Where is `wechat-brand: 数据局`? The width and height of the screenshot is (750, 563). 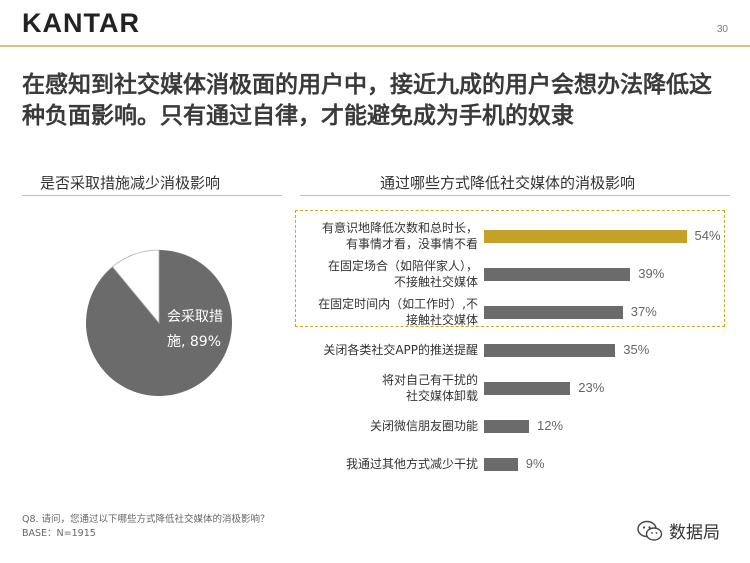 wechat-brand: 数据局 is located at coordinates (678, 530).